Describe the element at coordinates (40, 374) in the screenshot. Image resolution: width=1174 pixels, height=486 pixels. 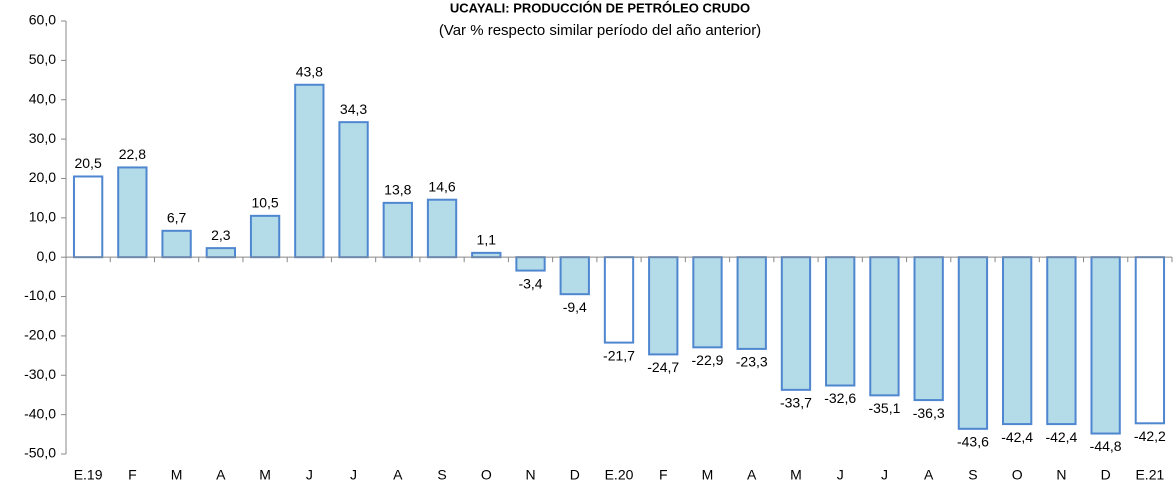
I see `y-tick-label: -30,0` at that location.